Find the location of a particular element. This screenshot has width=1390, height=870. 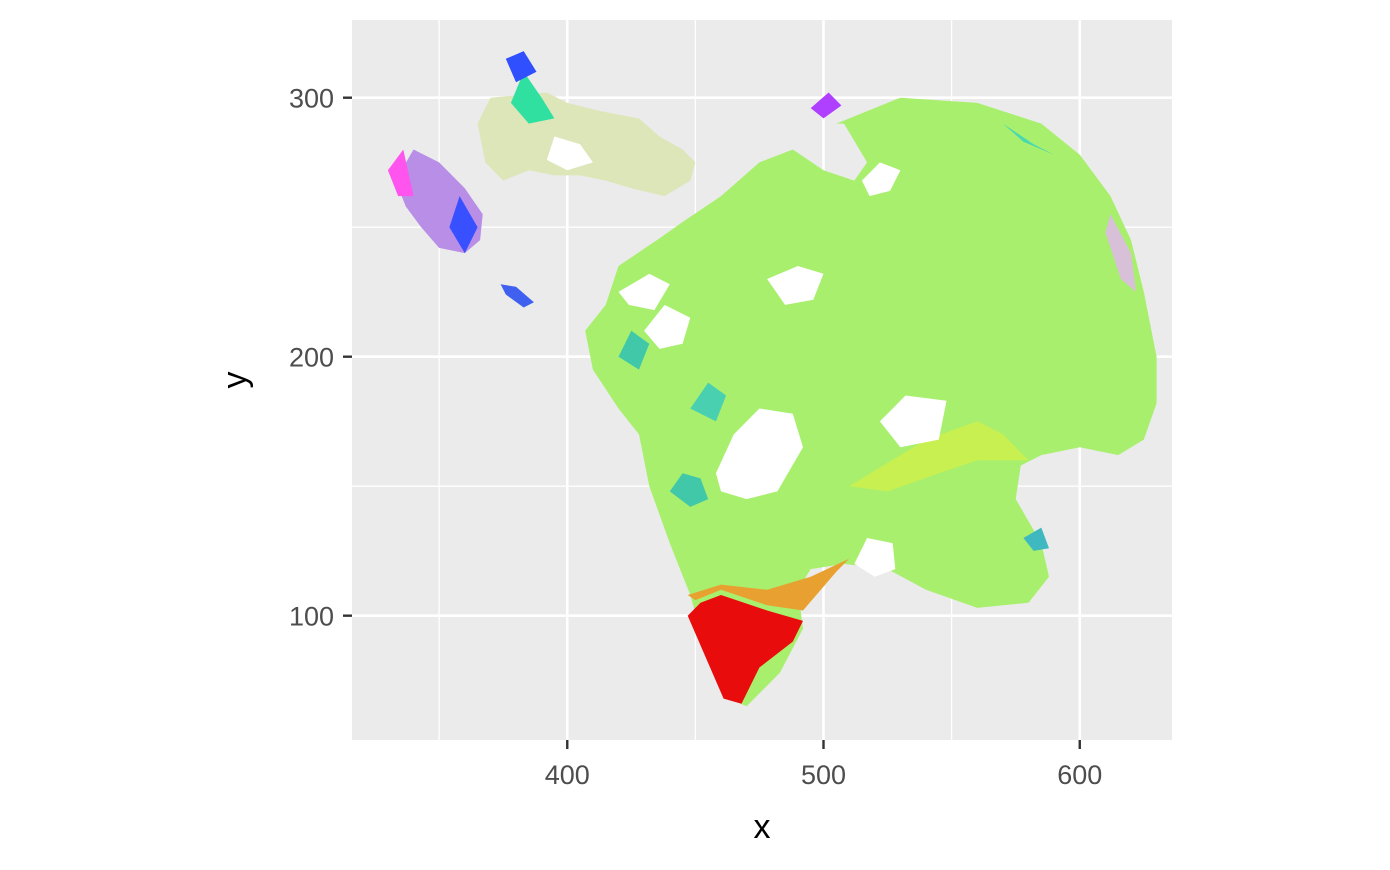

region-blue-left-edge is located at coordinates (463, 225).